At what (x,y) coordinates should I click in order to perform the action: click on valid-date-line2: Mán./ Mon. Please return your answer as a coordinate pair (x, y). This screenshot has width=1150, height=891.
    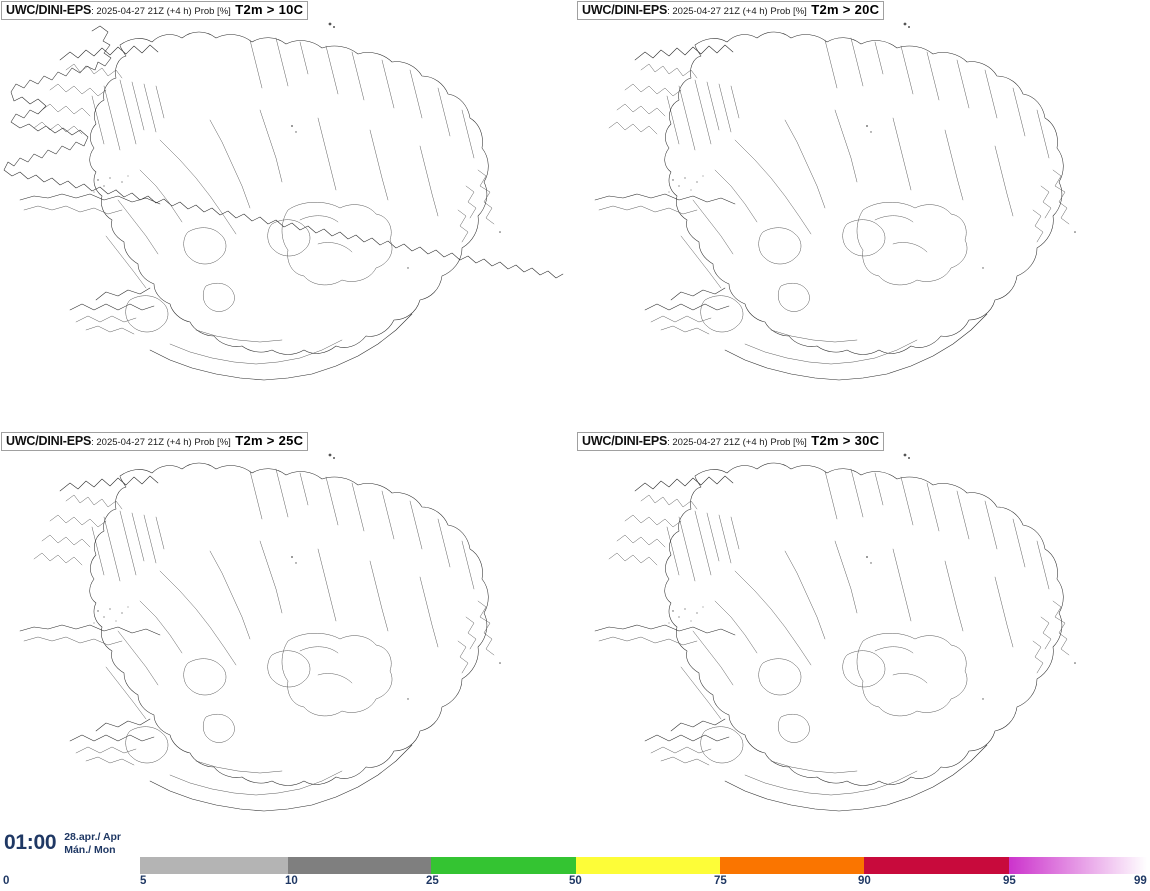
    Looking at the image, I should click on (90, 850).